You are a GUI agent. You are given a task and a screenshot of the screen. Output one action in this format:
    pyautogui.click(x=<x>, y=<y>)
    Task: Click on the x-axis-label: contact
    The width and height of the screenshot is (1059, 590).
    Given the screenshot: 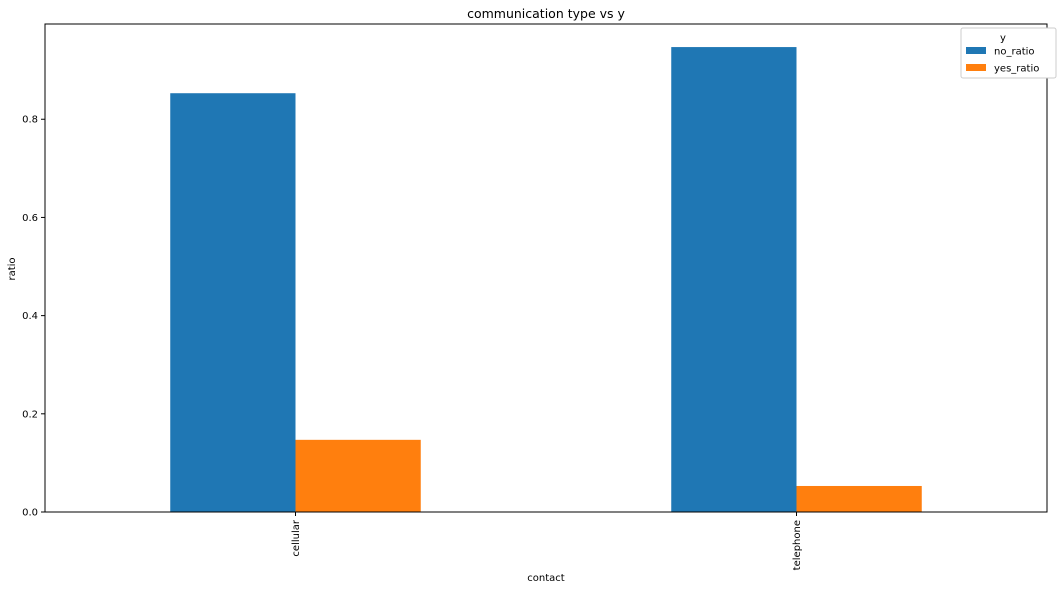 What is the action you would take?
    pyautogui.click(x=546, y=578)
    